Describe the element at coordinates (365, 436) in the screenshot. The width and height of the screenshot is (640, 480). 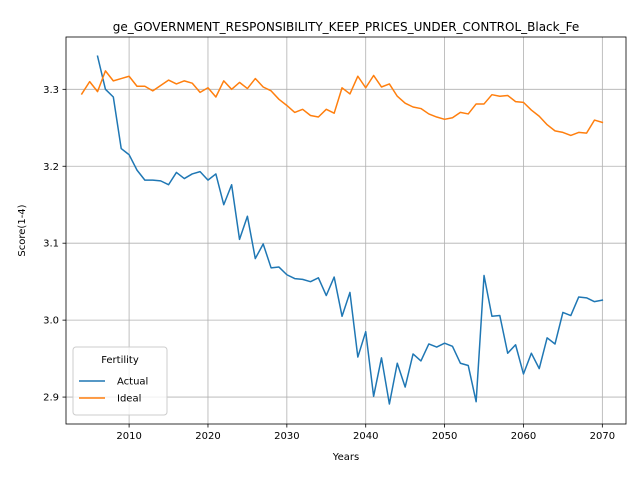
I see `x-tick-label: 2040` at that location.